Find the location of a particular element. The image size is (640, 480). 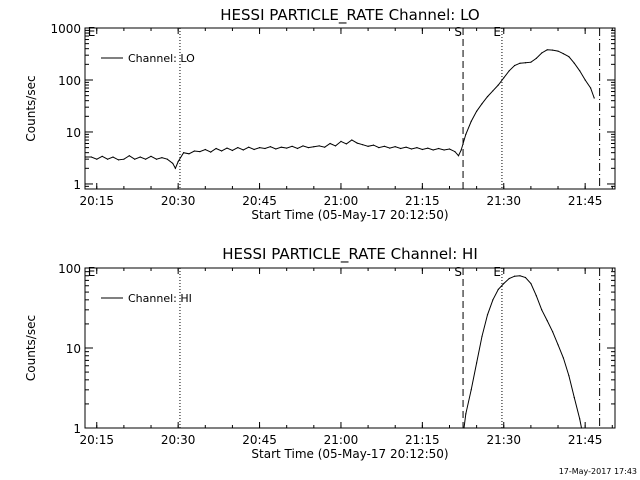

x-tick-label: 21:45 is located at coordinates (585, 440).